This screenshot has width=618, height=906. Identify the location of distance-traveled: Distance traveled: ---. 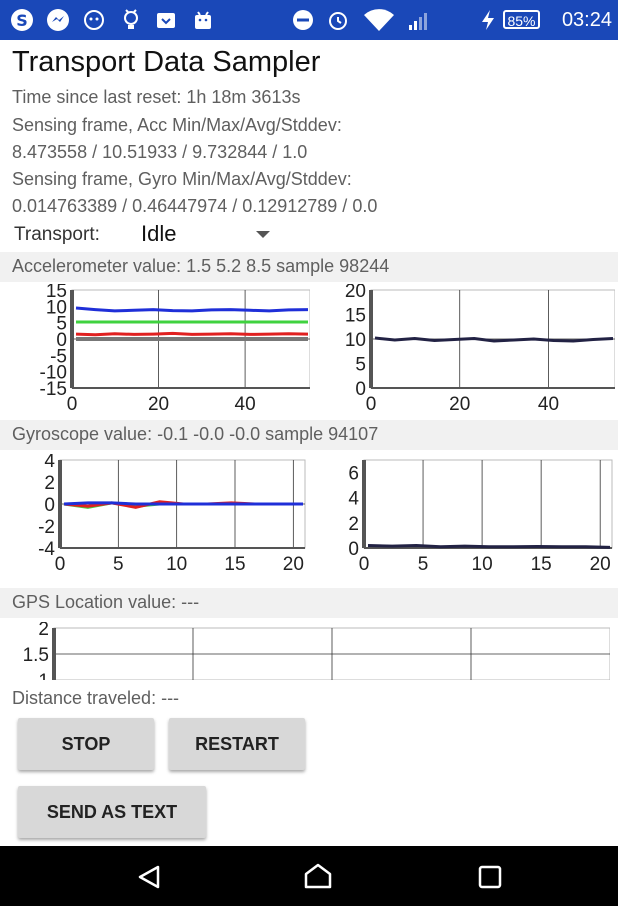
(96, 698).